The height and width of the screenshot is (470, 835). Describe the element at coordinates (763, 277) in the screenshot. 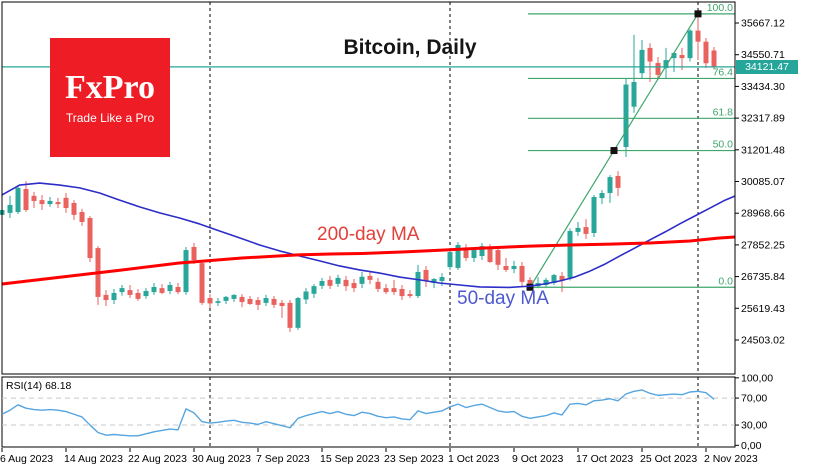

I see `price-axis-label: 26735.84` at that location.